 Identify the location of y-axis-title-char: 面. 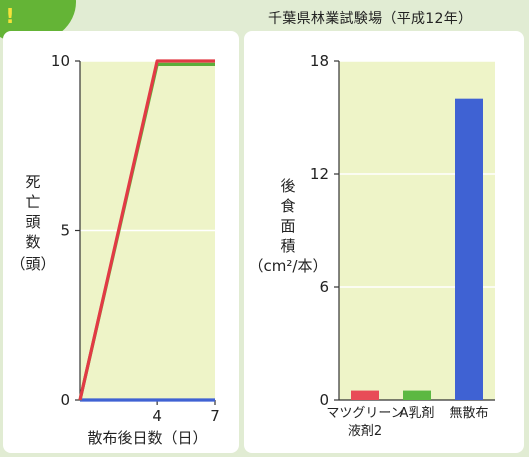
(287, 226).